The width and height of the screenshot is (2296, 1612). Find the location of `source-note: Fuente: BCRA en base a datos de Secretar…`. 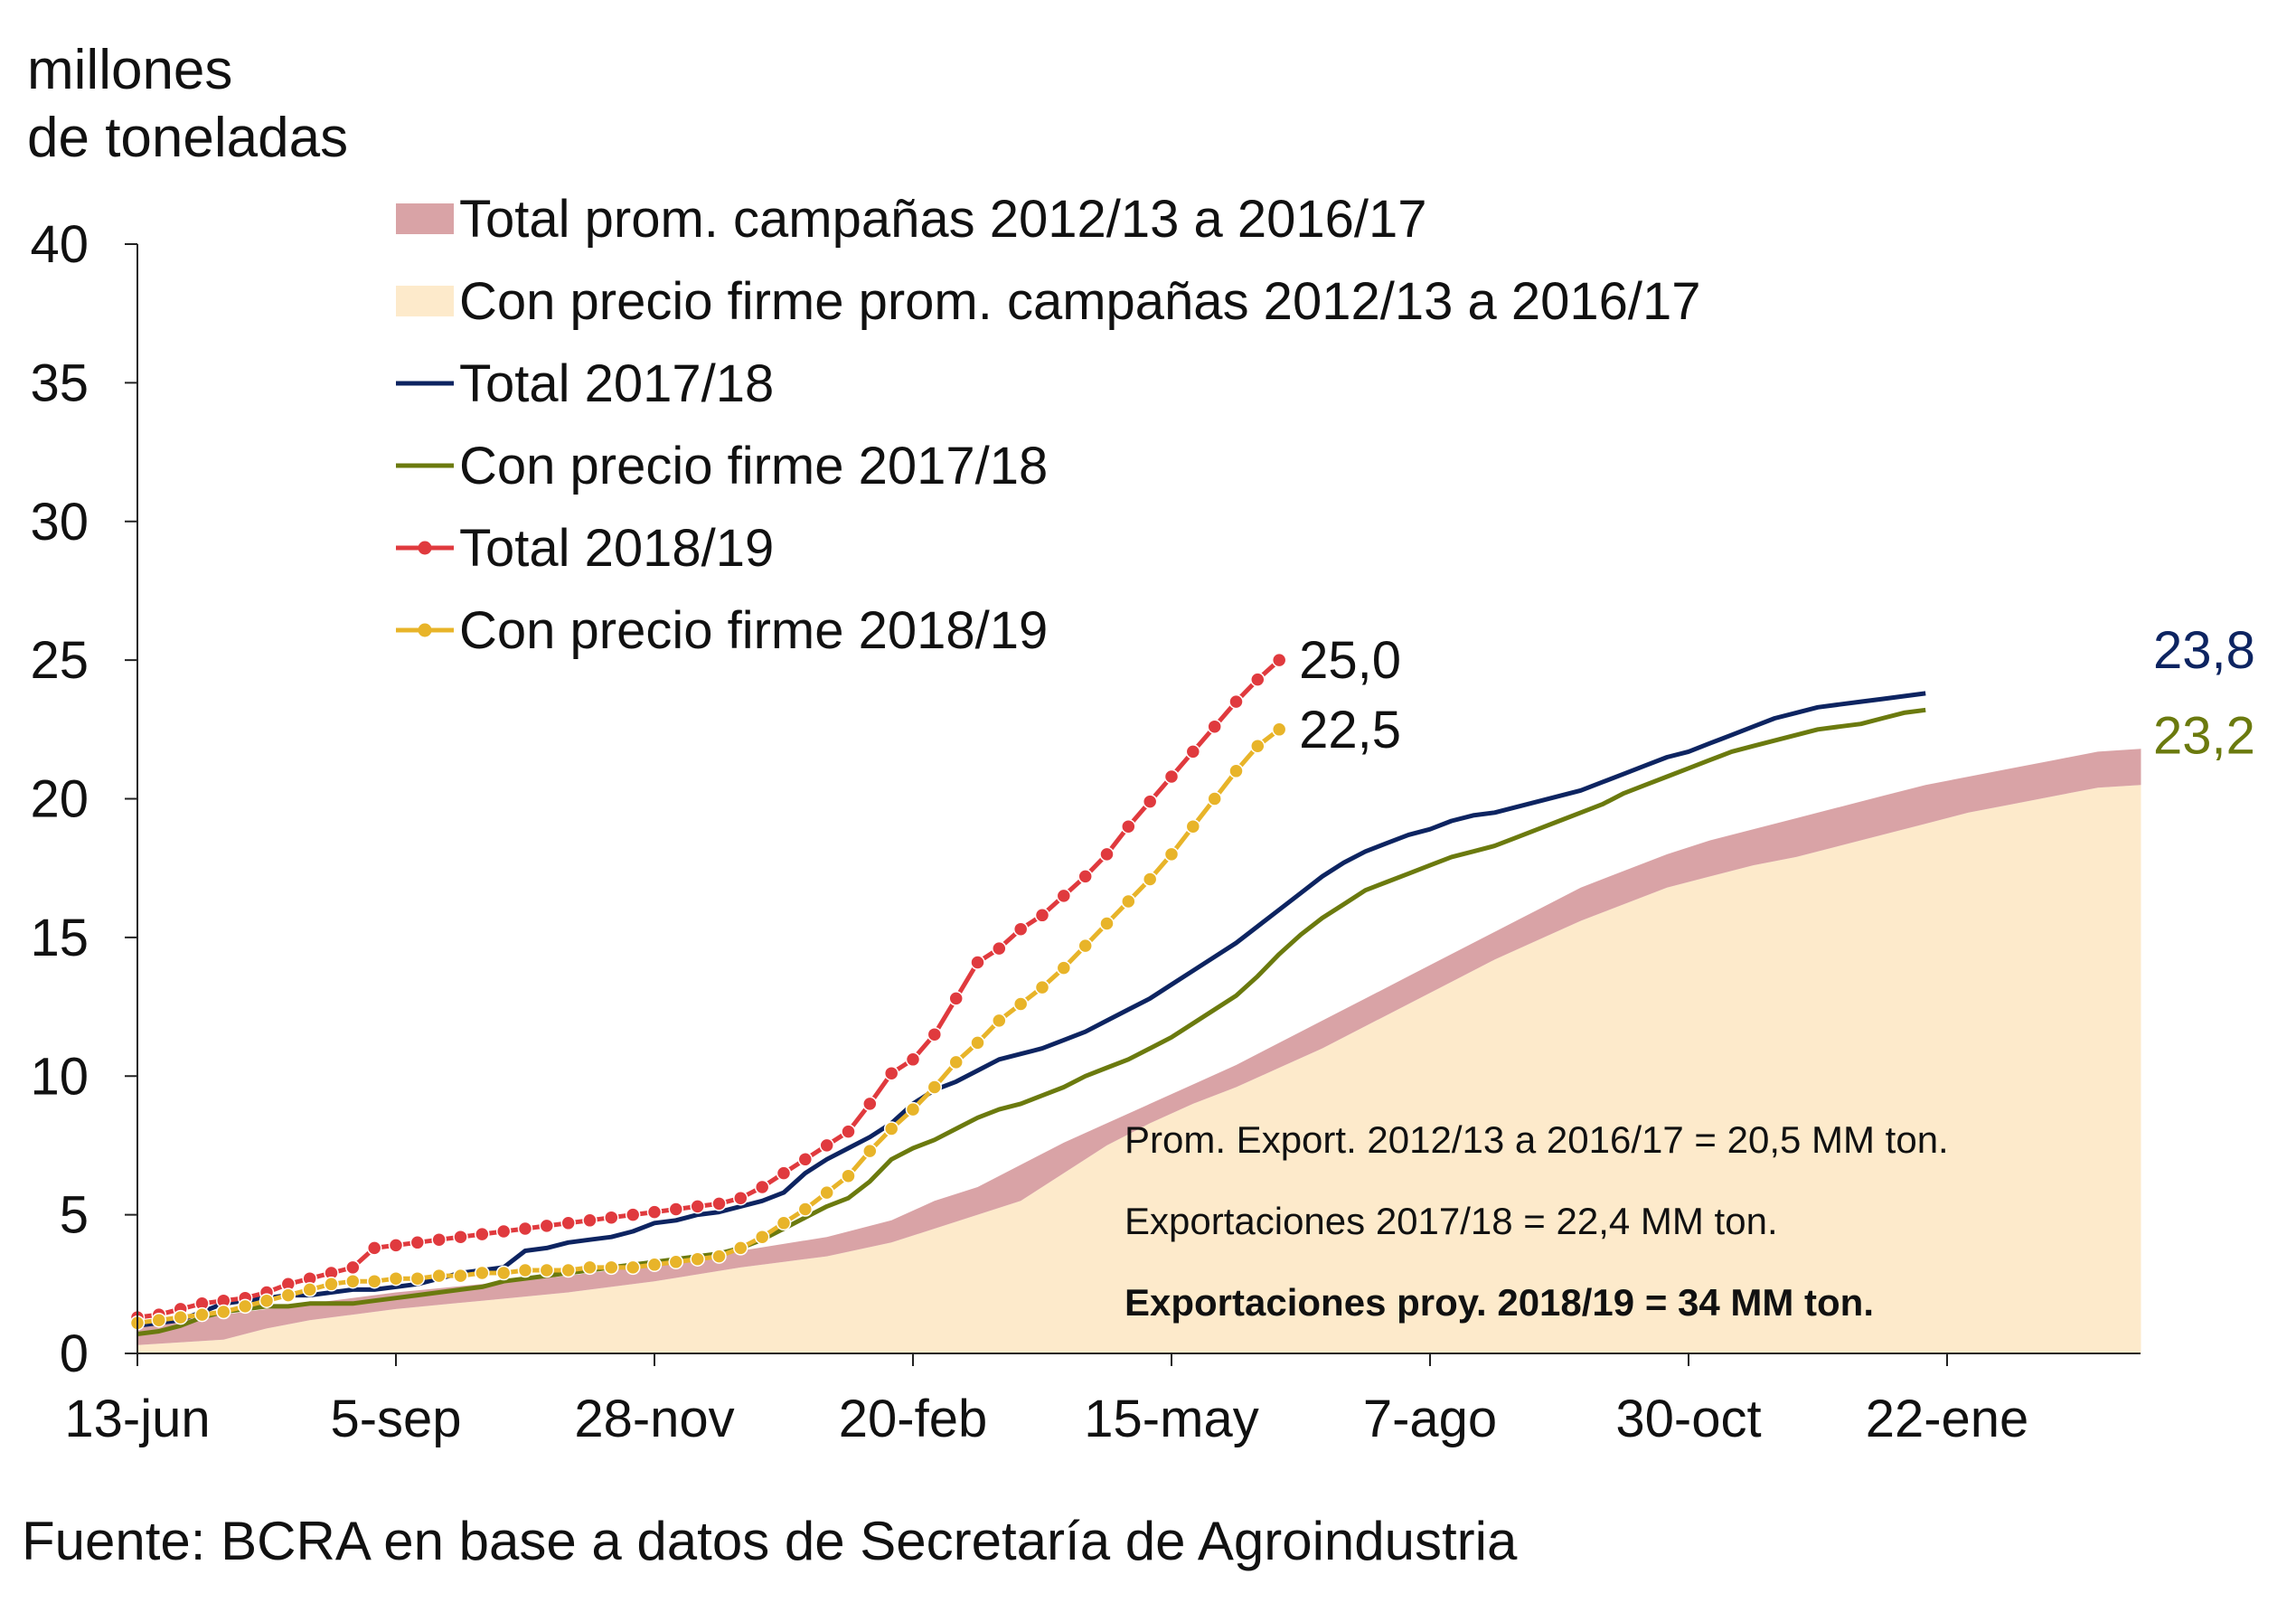

source-note: Fuente: BCRA en base a datos de Secretar… is located at coordinates (770, 1541).